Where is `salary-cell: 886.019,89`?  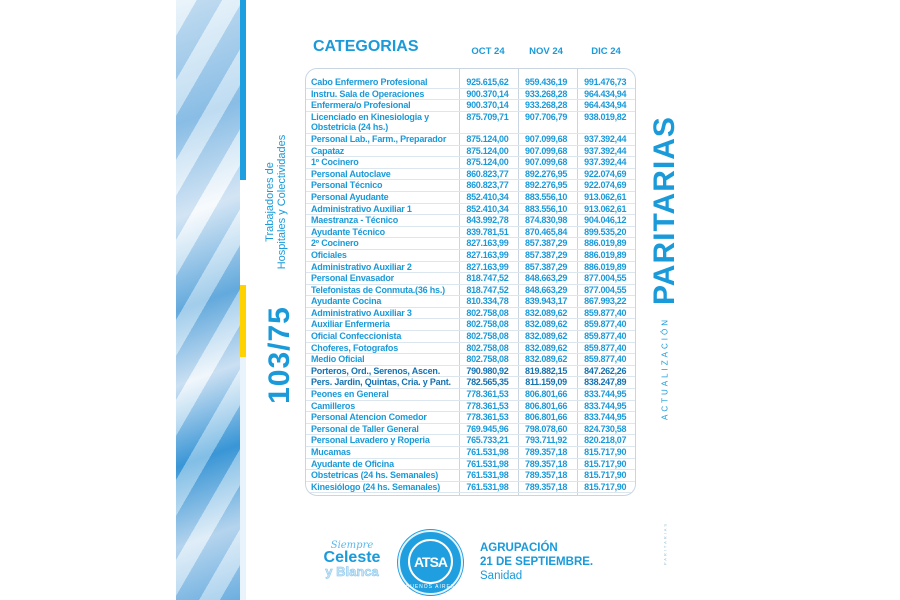 salary-cell: 886.019,89 is located at coordinates (605, 266).